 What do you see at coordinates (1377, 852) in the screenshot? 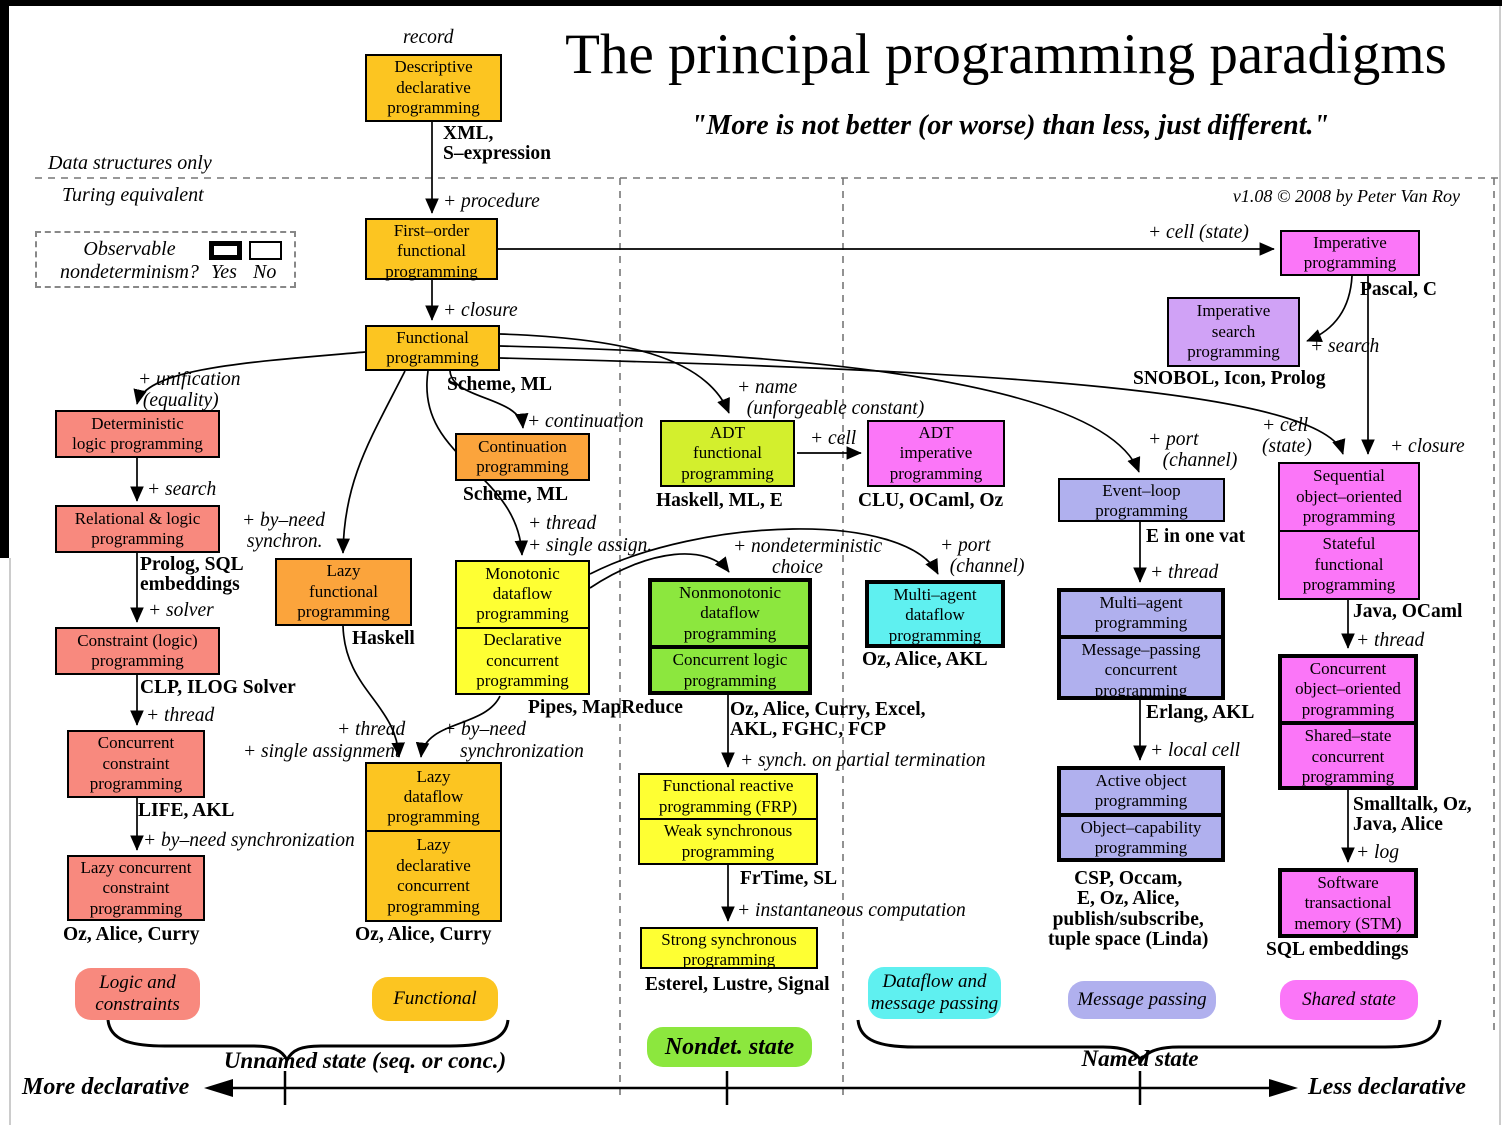
I see `label-plus-log: + log` at bounding box center [1377, 852].